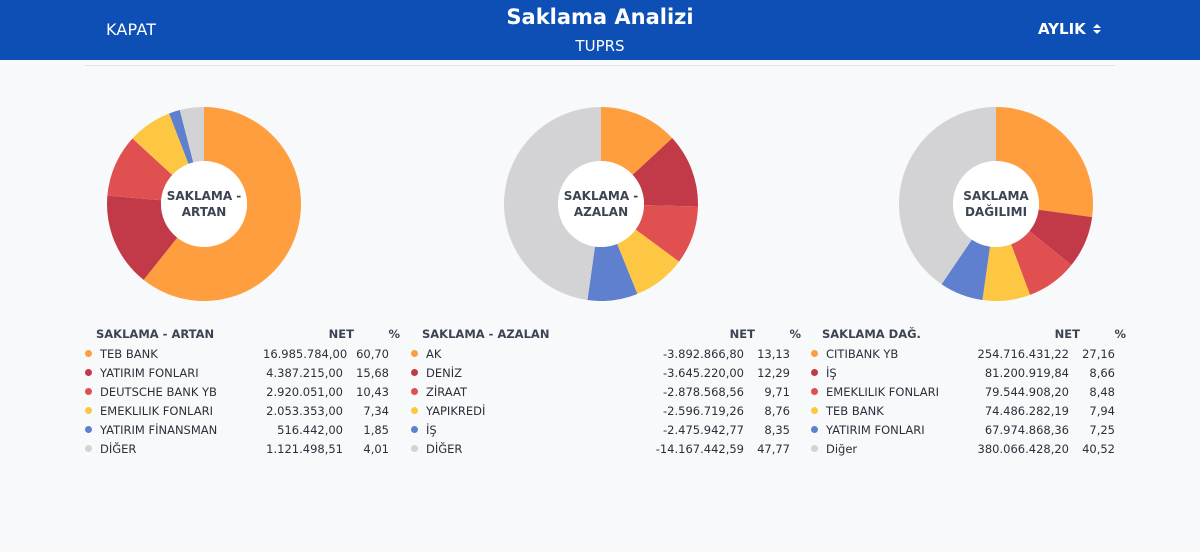  Describe the element at coordinates (703, 391) in the screenshot. I see `legend-item-net: -2.878.568,56` at that location.